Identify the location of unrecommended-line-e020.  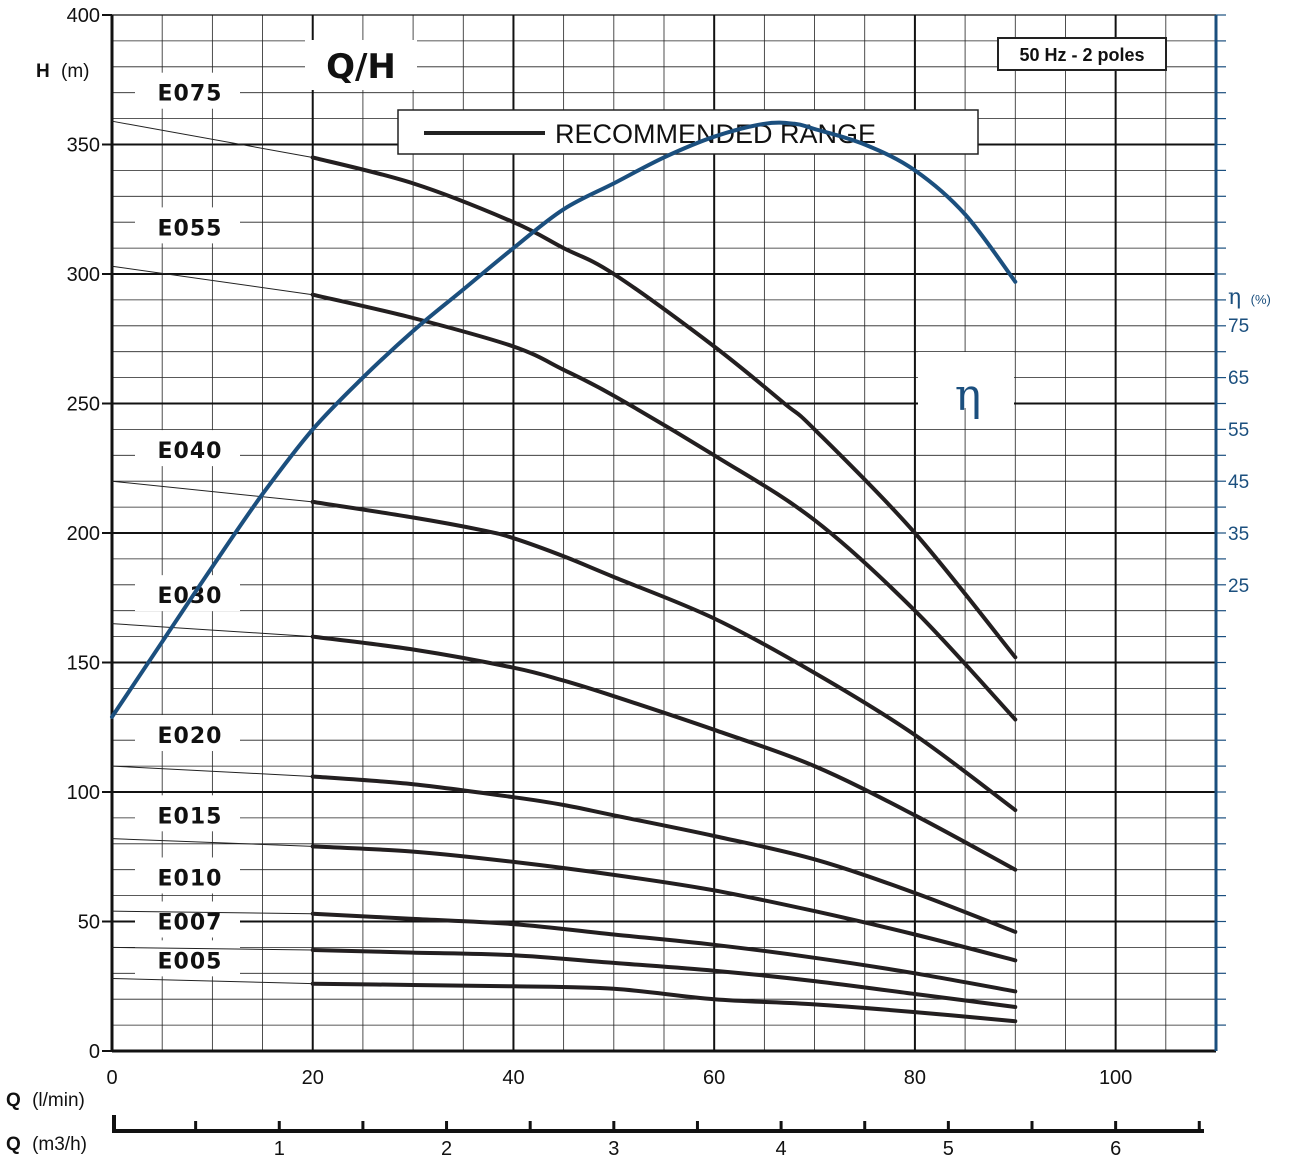
(212, 771).